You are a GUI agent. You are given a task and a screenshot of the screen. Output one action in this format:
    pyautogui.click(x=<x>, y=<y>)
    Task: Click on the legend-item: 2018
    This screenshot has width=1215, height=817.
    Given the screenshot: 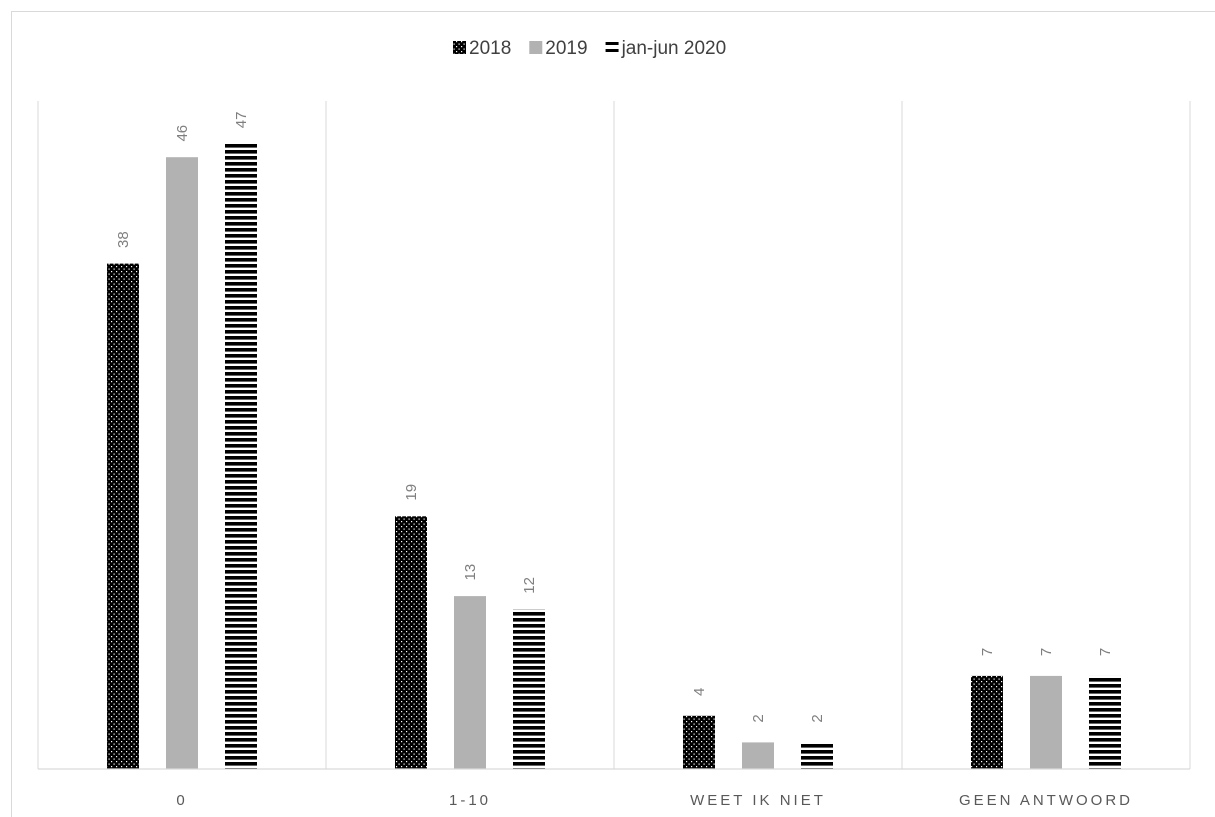 What is the action you would take?
    pyautogui.click(x=482, y=48)
    